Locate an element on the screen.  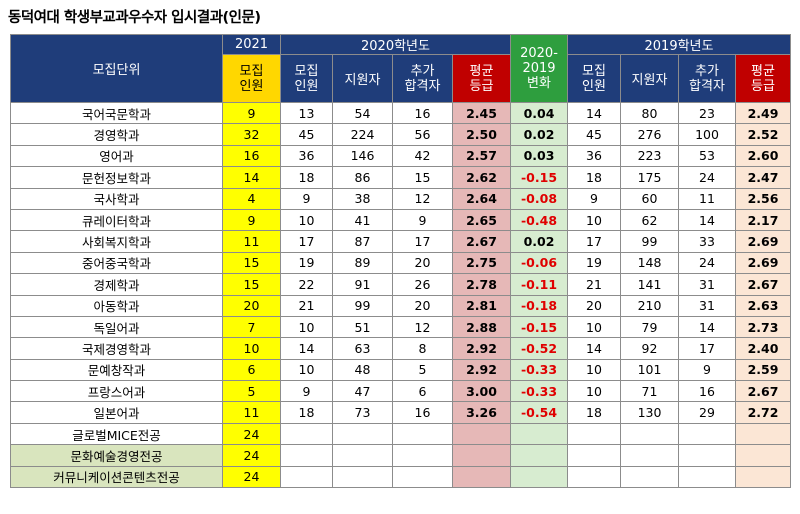
cell-grade-2020: 2.64 is located at coordinates (481, 198).